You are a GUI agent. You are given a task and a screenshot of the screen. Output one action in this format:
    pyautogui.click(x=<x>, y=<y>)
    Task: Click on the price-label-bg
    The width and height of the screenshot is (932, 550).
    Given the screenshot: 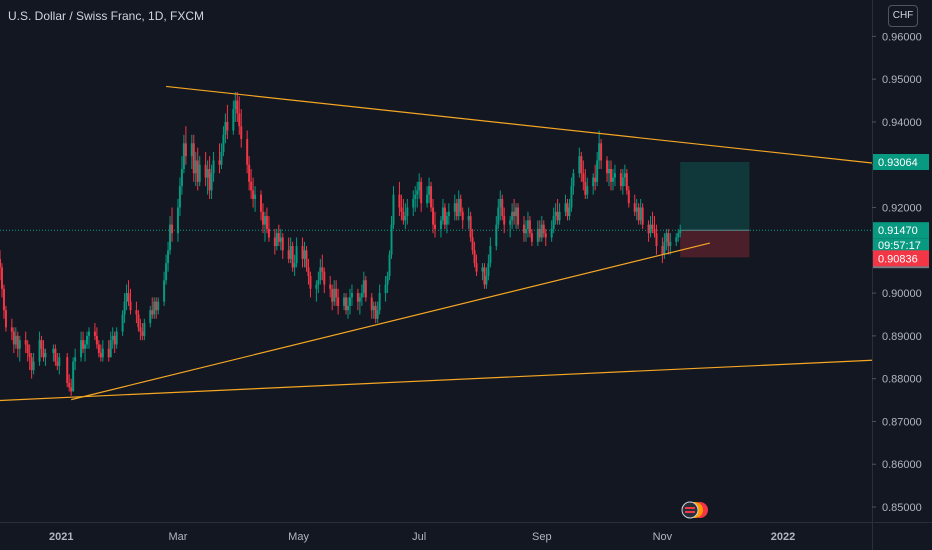 What is the action you would take?
    pyautogui.click(x=901, y=230)
    